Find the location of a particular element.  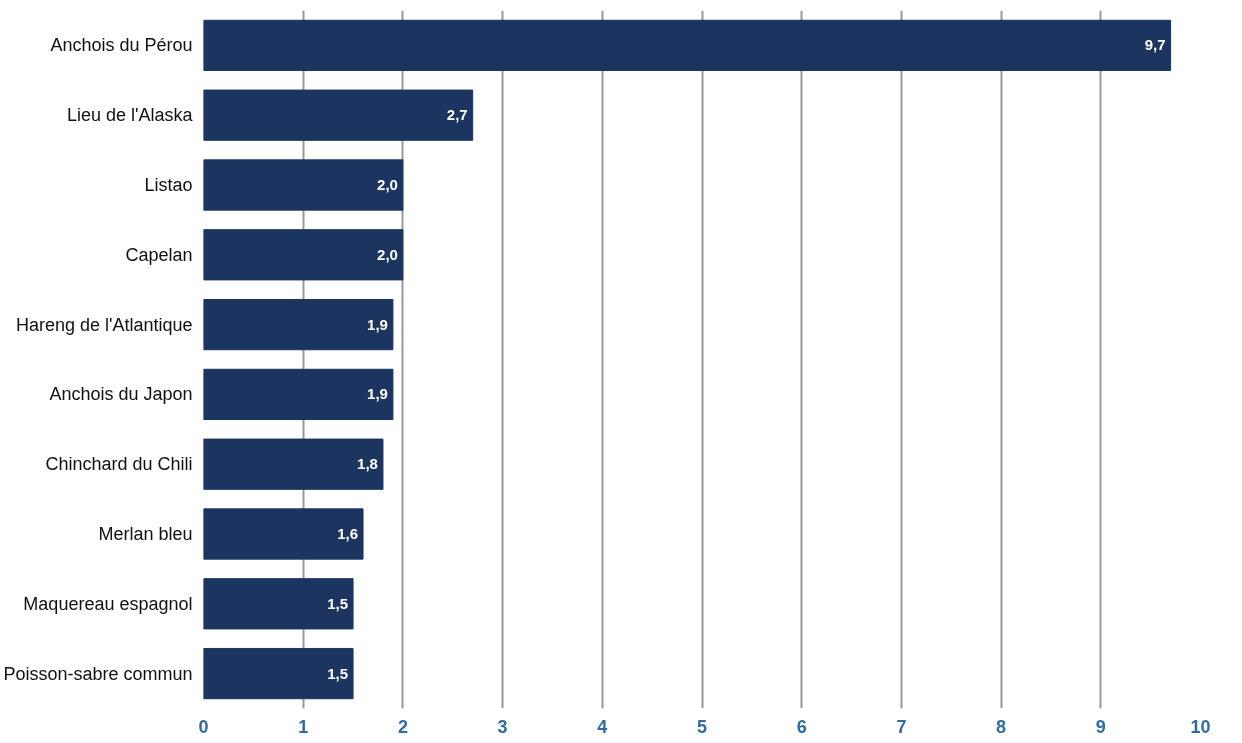

x-tick-label: 9 is located at coordinates (1100, 726).